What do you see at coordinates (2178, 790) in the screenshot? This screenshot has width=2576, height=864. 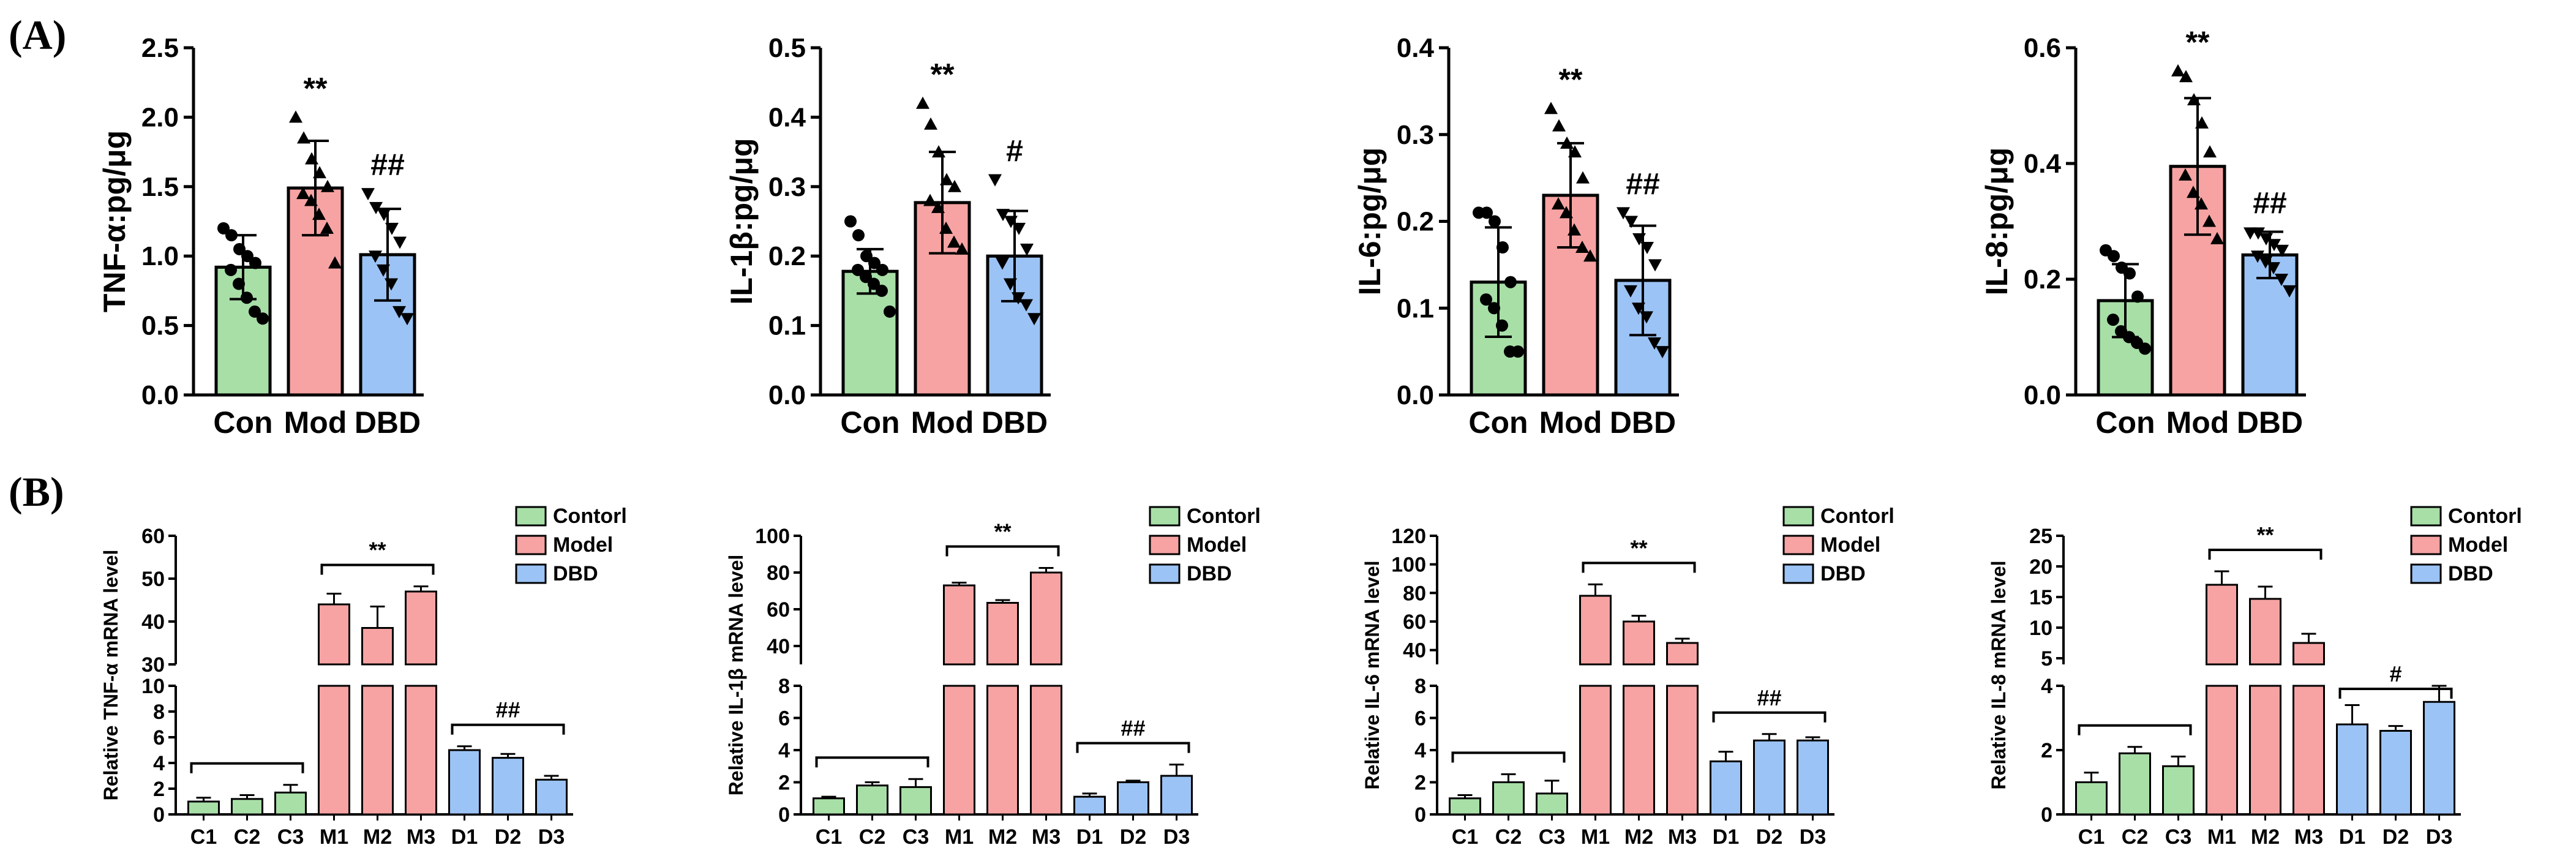 I see `bar-c3` at bounding box center [2178, 790].